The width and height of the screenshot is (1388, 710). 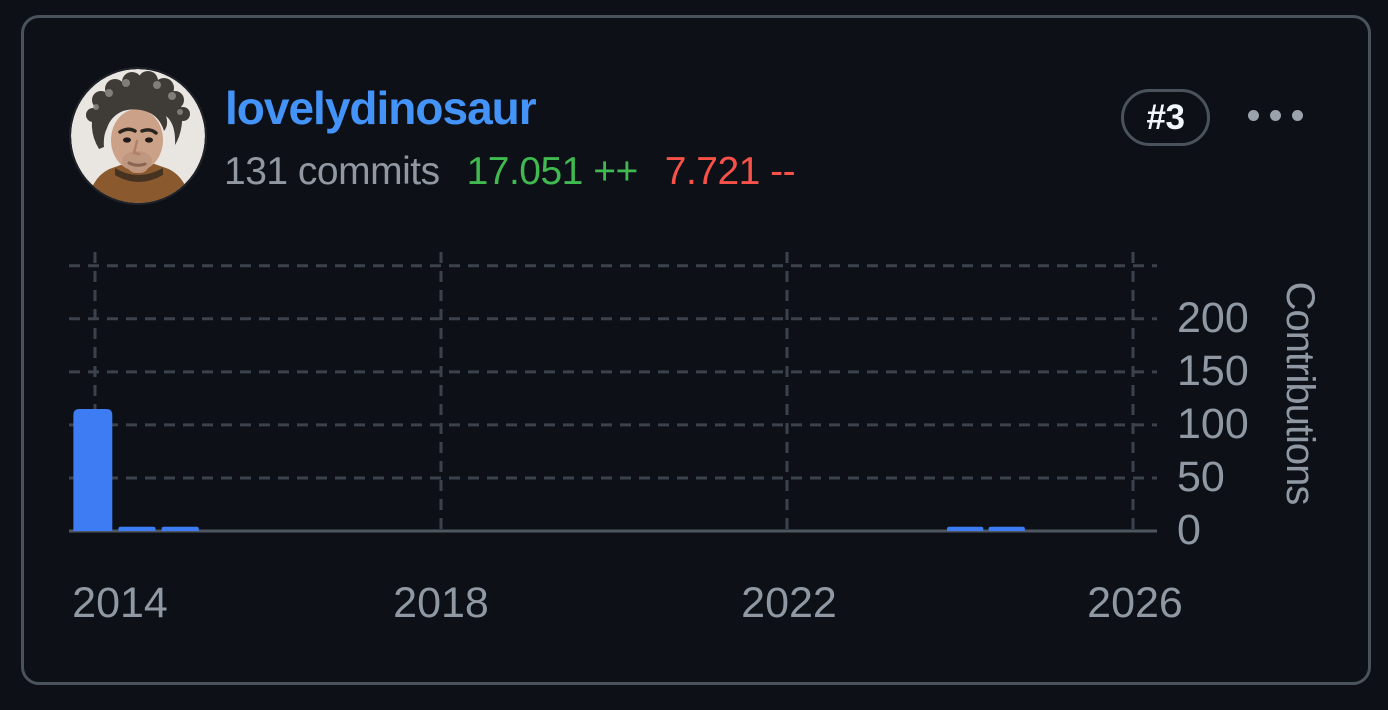 I want to click on deletions-count: 7.721 --, so click(x=730, y=171).